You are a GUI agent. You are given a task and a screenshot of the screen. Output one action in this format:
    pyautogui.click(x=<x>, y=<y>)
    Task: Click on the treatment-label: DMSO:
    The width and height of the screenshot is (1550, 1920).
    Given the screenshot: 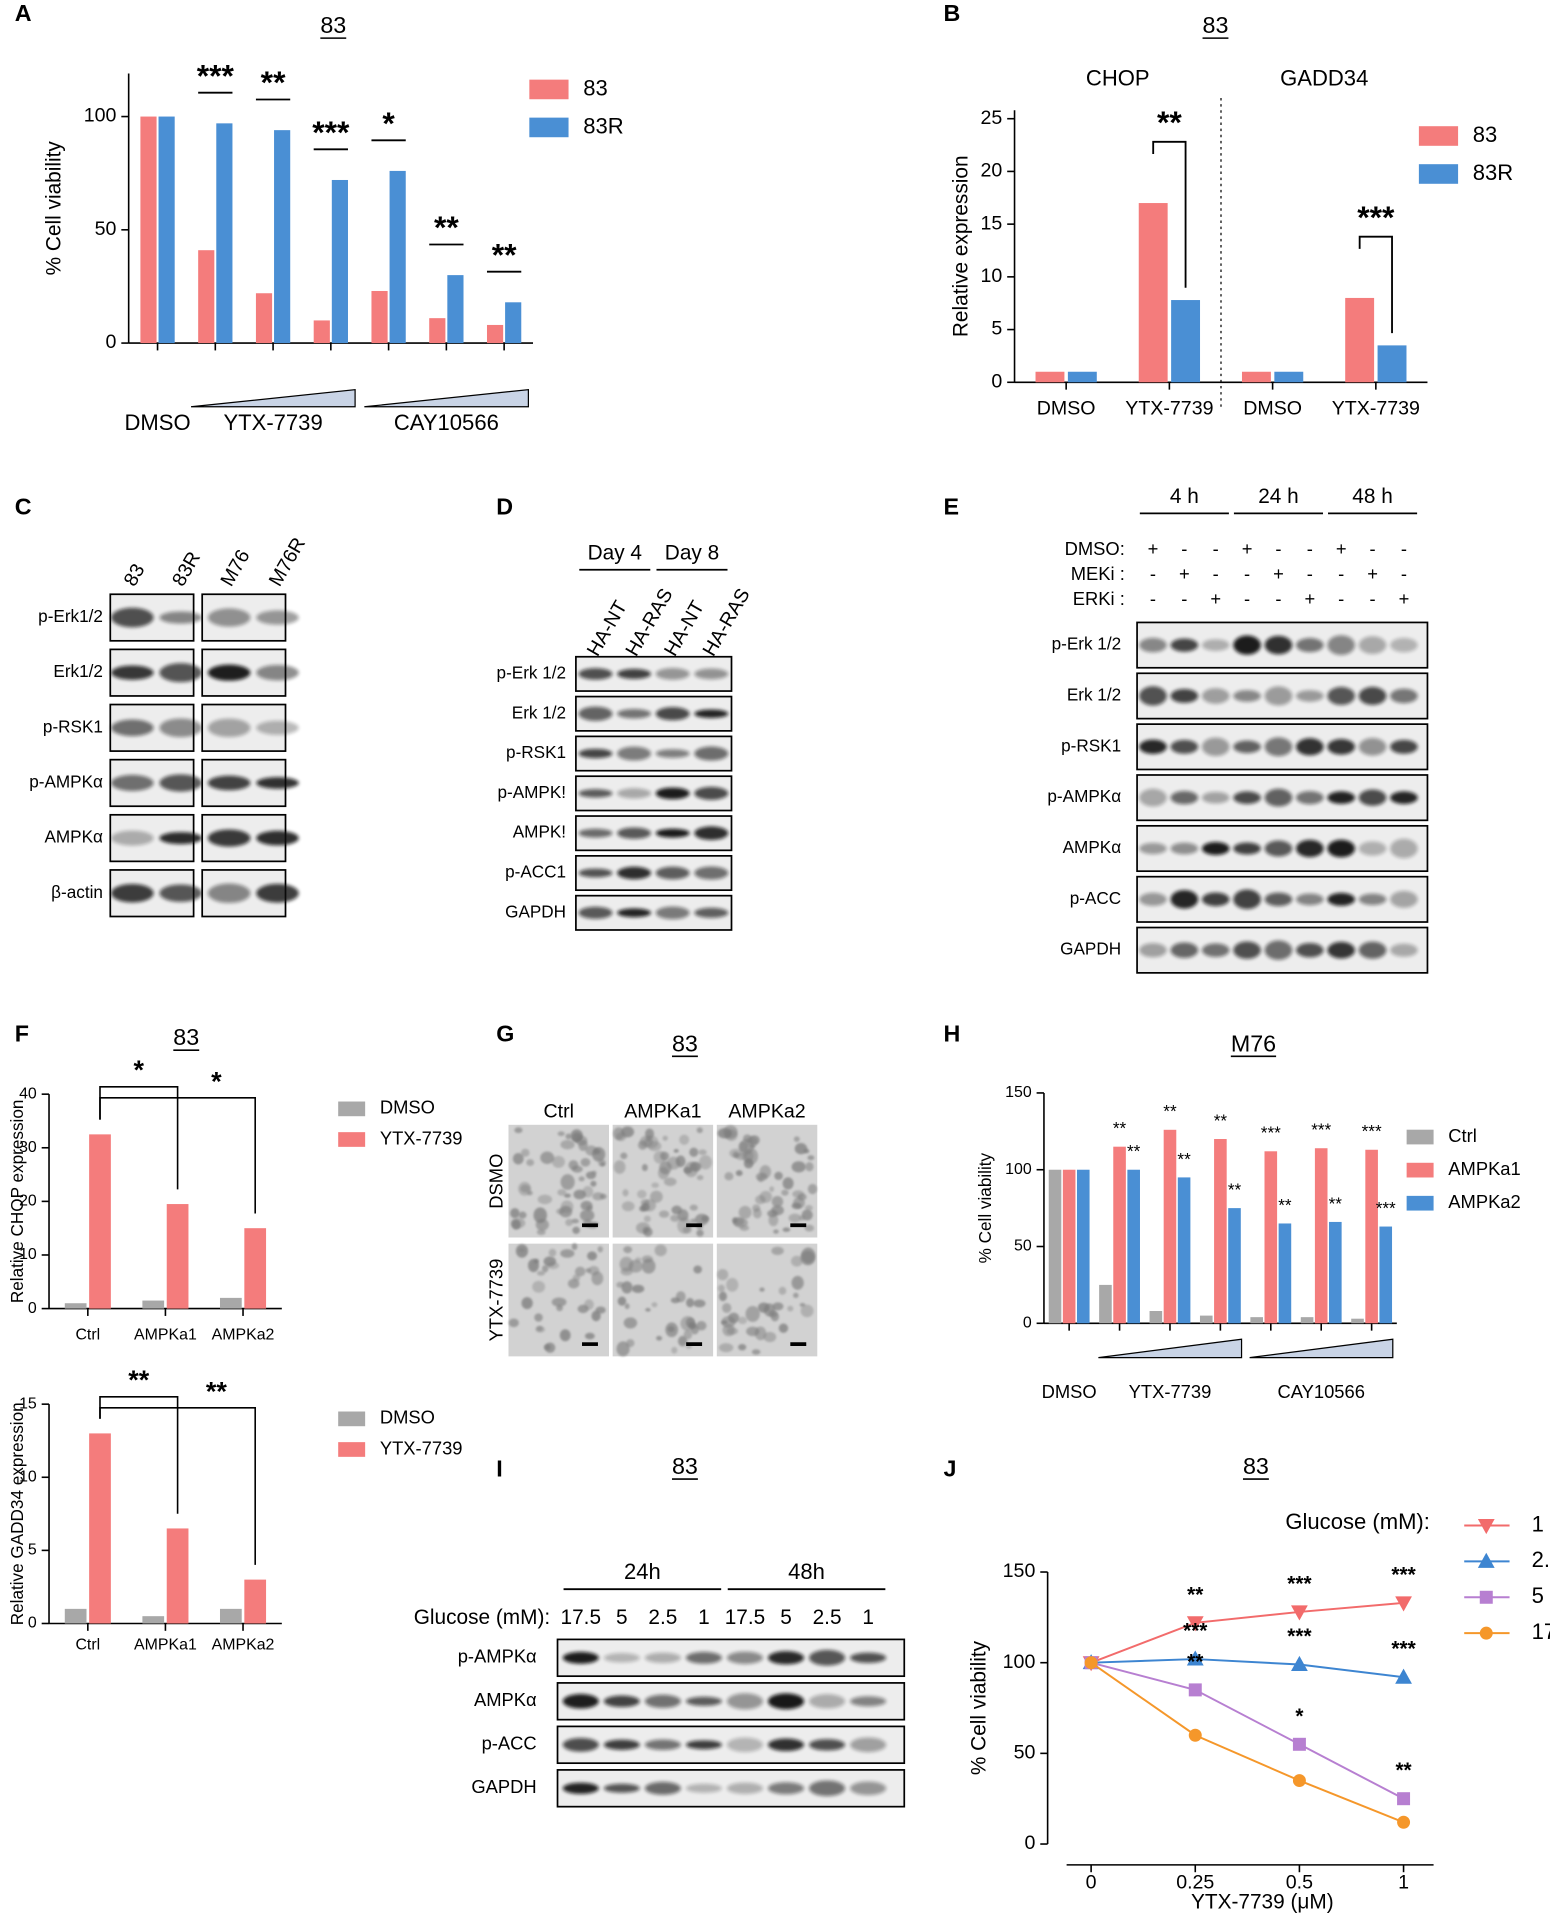 What is the action you would take?
    pyautogui.click(x=1095, y=548)
    